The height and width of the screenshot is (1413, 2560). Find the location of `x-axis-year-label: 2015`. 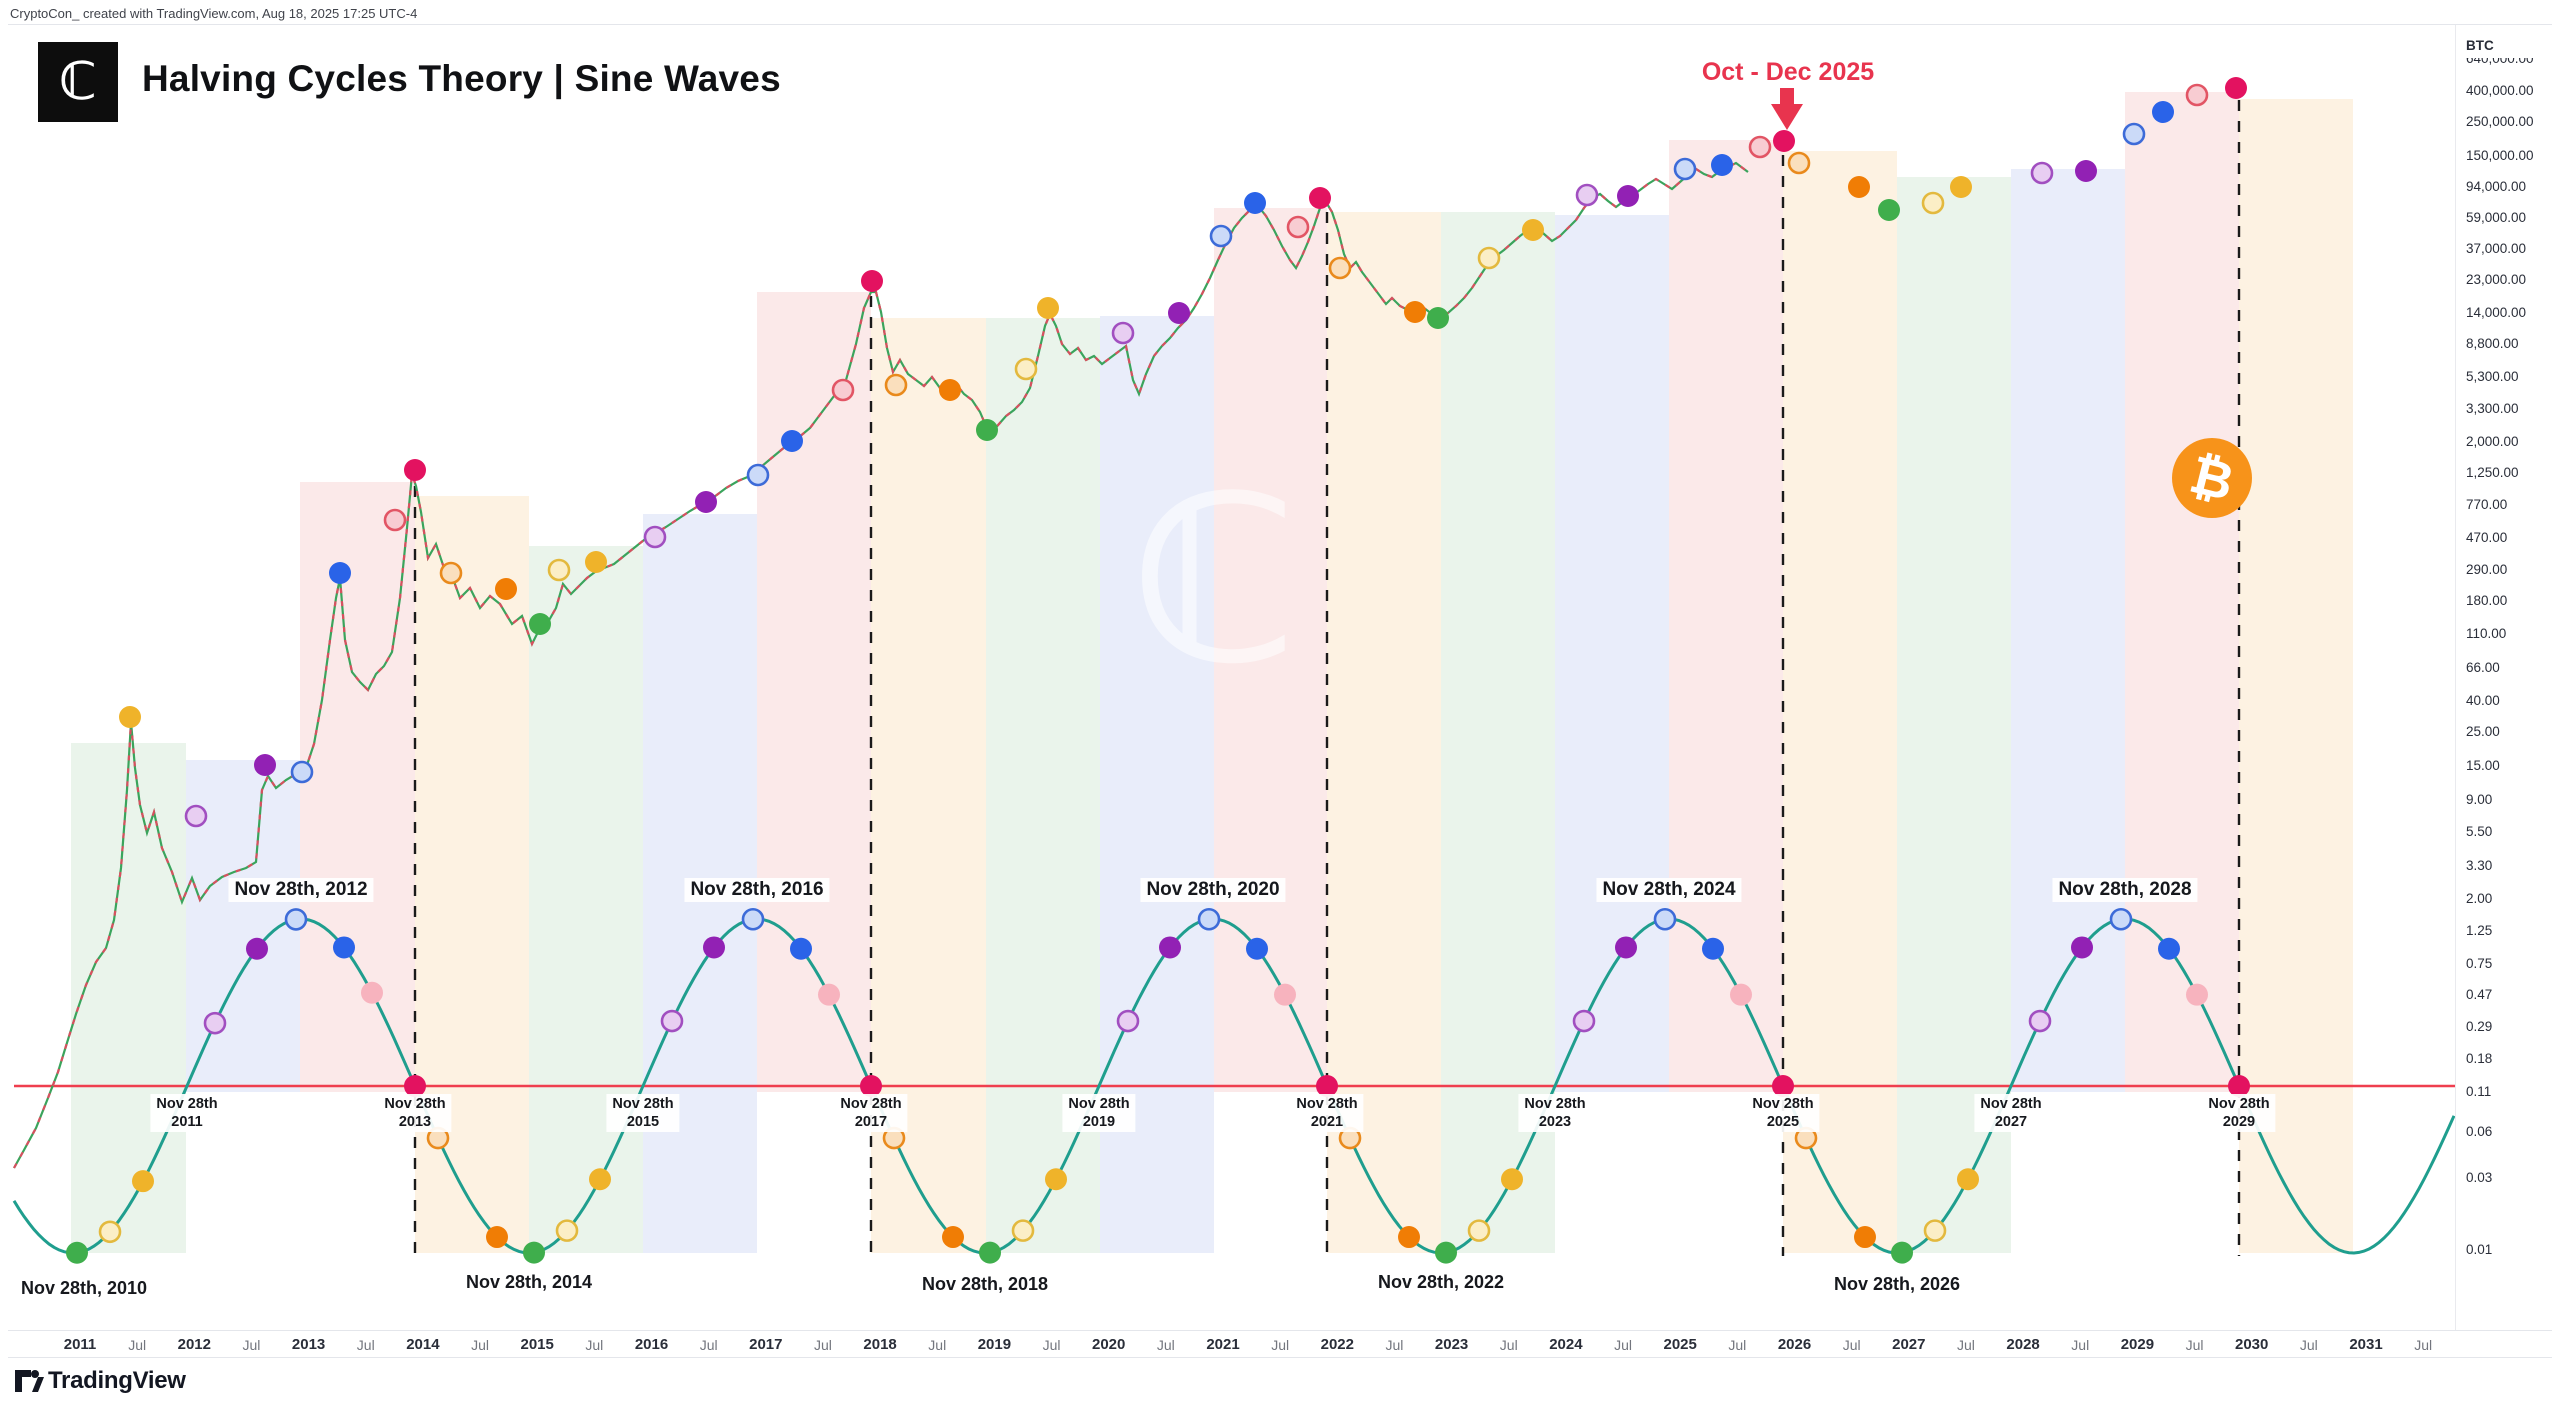

x-axis-year-label: 2015 is located at coordinates (537, 1344).